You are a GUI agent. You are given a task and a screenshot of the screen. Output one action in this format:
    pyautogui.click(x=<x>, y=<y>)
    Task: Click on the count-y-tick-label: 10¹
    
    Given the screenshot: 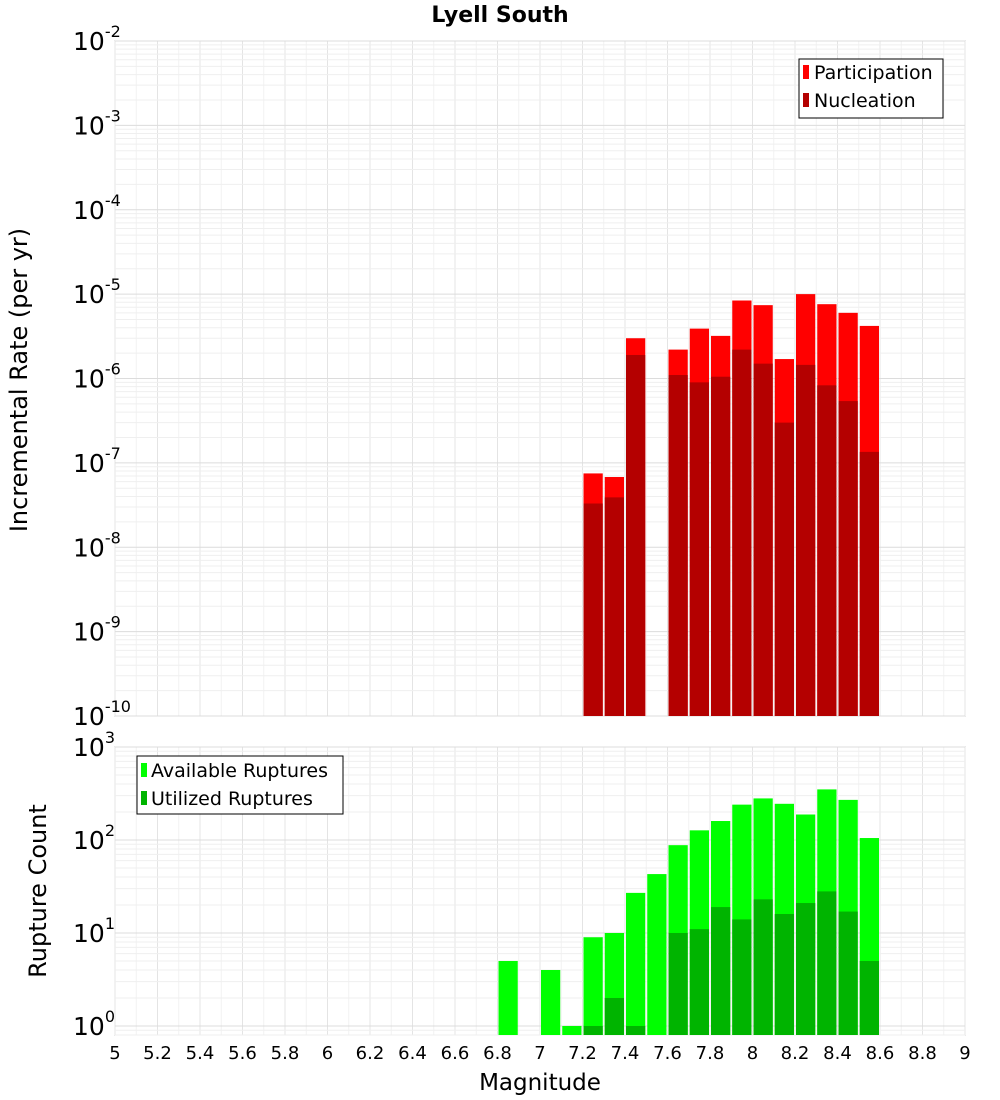 What is the action you would take?
    pyautogui.click(x=94, y=931)
    